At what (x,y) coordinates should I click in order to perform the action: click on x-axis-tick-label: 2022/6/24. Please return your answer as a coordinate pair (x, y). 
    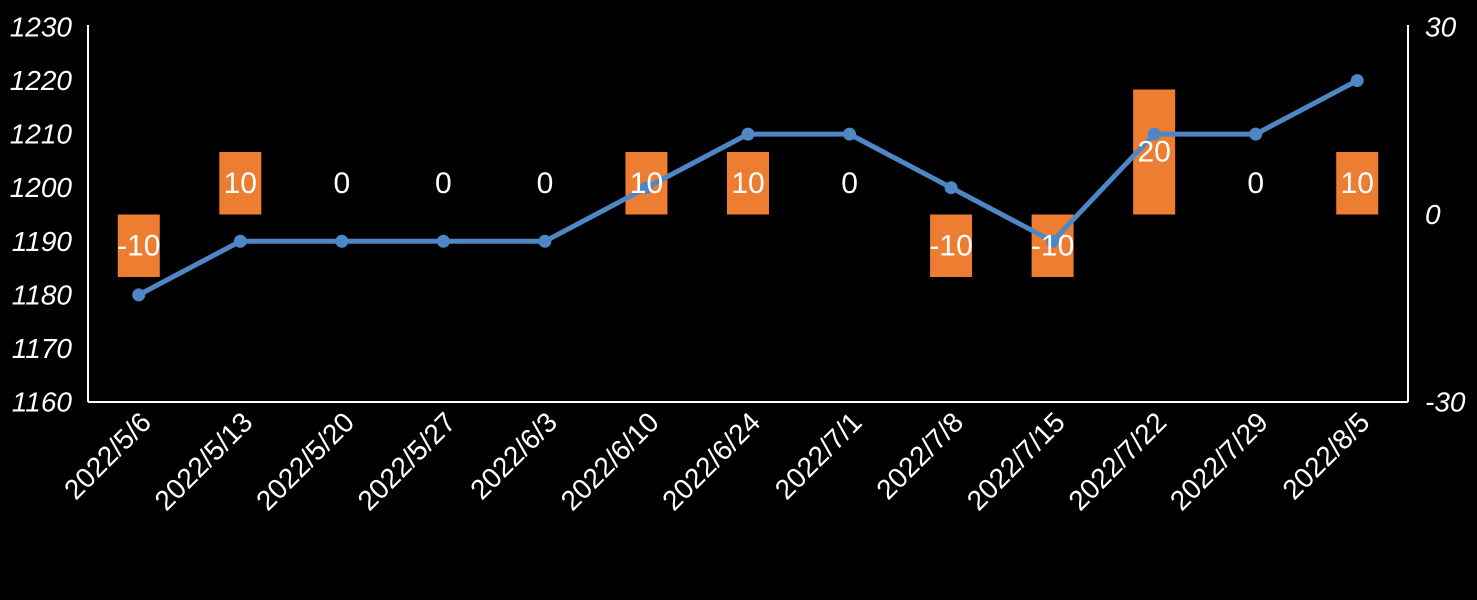
    Looking at the image, I should click on (711, 461).